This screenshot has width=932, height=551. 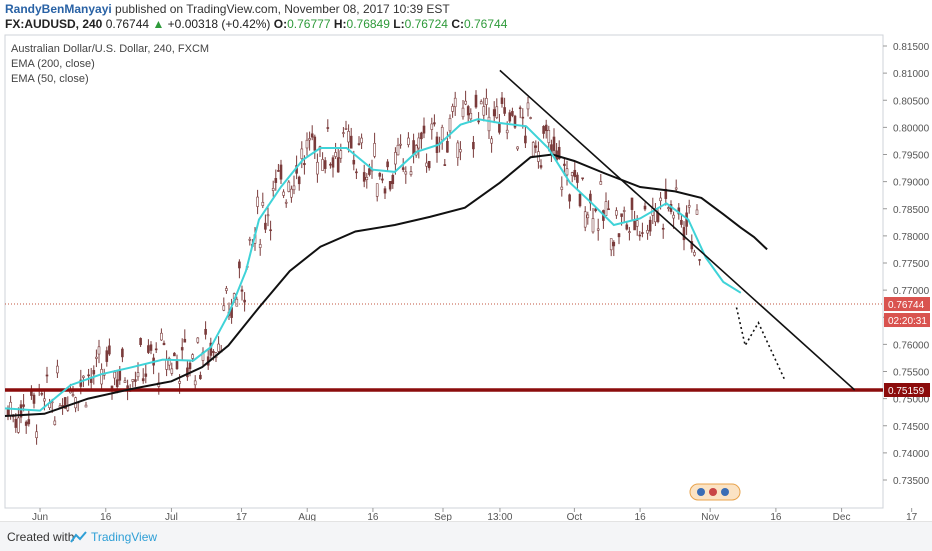 I want to click on legend-title: Australian Dollar/U.S. Dollar, 240, FXCM, so click(x=110, y=49).